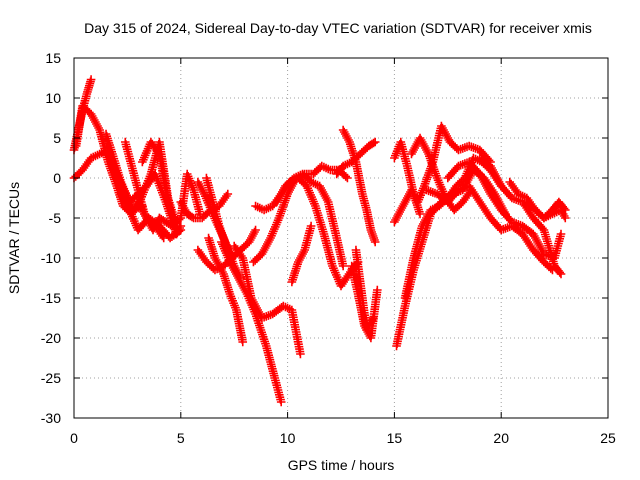 The image size is (640, 480). What do you see at coordinates (181, 438) in the screenshot?
I see `x-tick-label: 5` at bounding box center [181, 438].